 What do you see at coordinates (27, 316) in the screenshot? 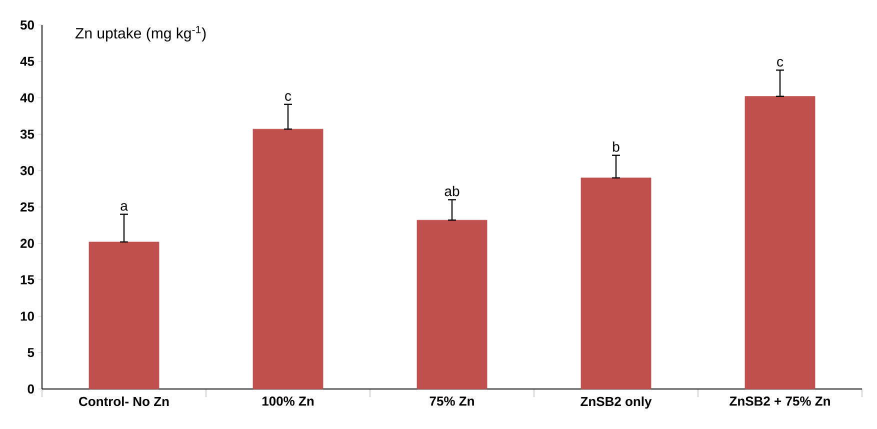
I see `y-tick-label: 10` at bounding box center [27, 316].